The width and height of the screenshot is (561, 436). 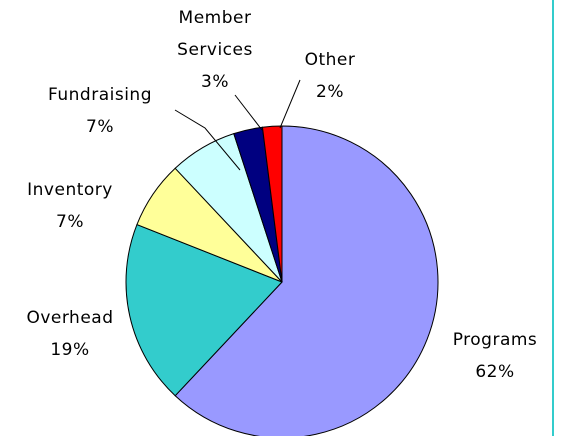 What do you see at coordinates (100, 95) in the screenshot?
I see `category-name: Fundraising` at bounding box center [100, 95].